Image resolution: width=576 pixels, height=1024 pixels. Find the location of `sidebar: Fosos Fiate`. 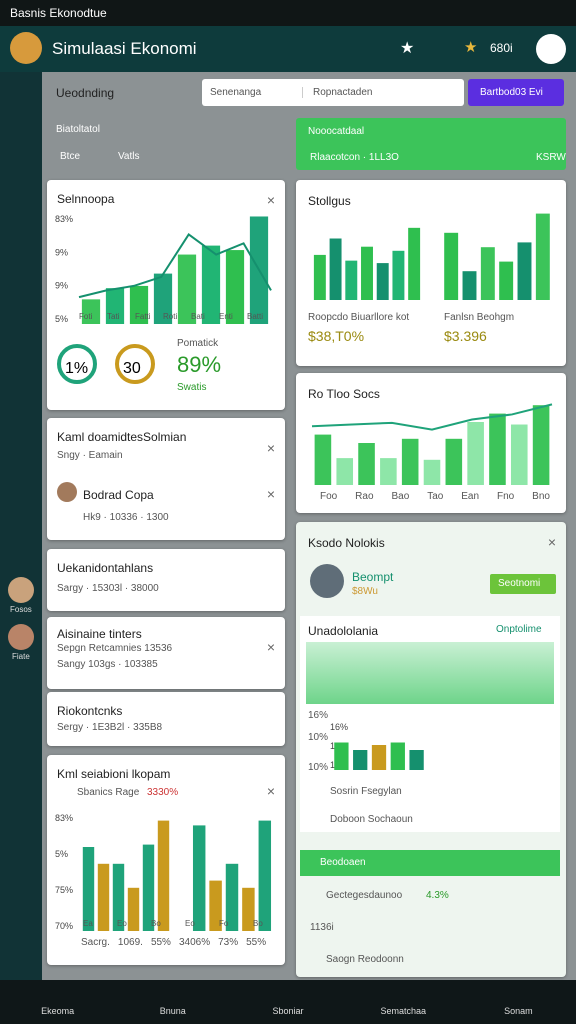

sidebar: Fosos Fiate is located at coordinates (21, 526).